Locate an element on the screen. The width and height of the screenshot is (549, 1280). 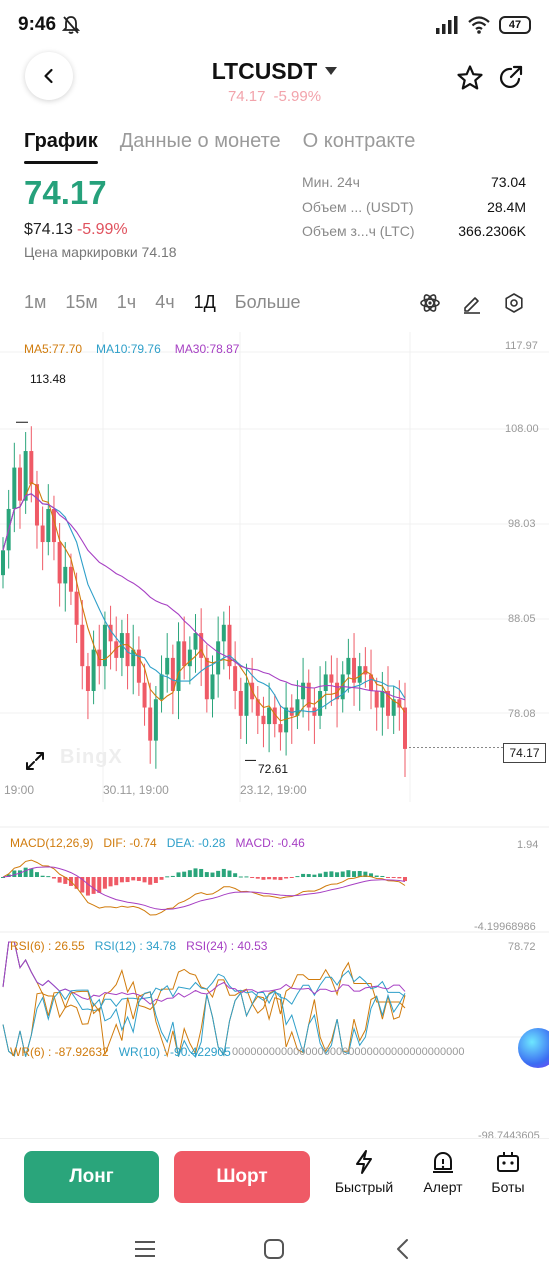
interval-15m: 15м is located at coordinates (81, 302).